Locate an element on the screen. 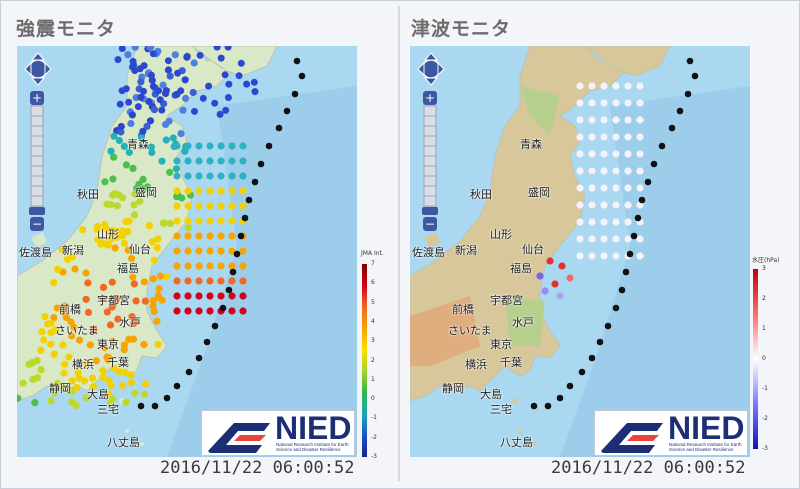 This screenshot has width=800, height=489. legend-tick: 1 is located at coordinates (373, 379).